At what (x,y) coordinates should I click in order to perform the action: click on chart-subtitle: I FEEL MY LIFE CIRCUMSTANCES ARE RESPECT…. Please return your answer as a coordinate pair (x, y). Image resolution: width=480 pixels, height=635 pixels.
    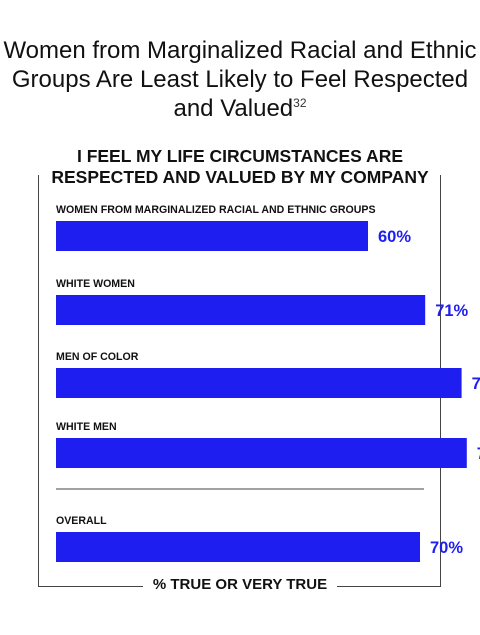
    Looking at the image, I should click on (240, 167).